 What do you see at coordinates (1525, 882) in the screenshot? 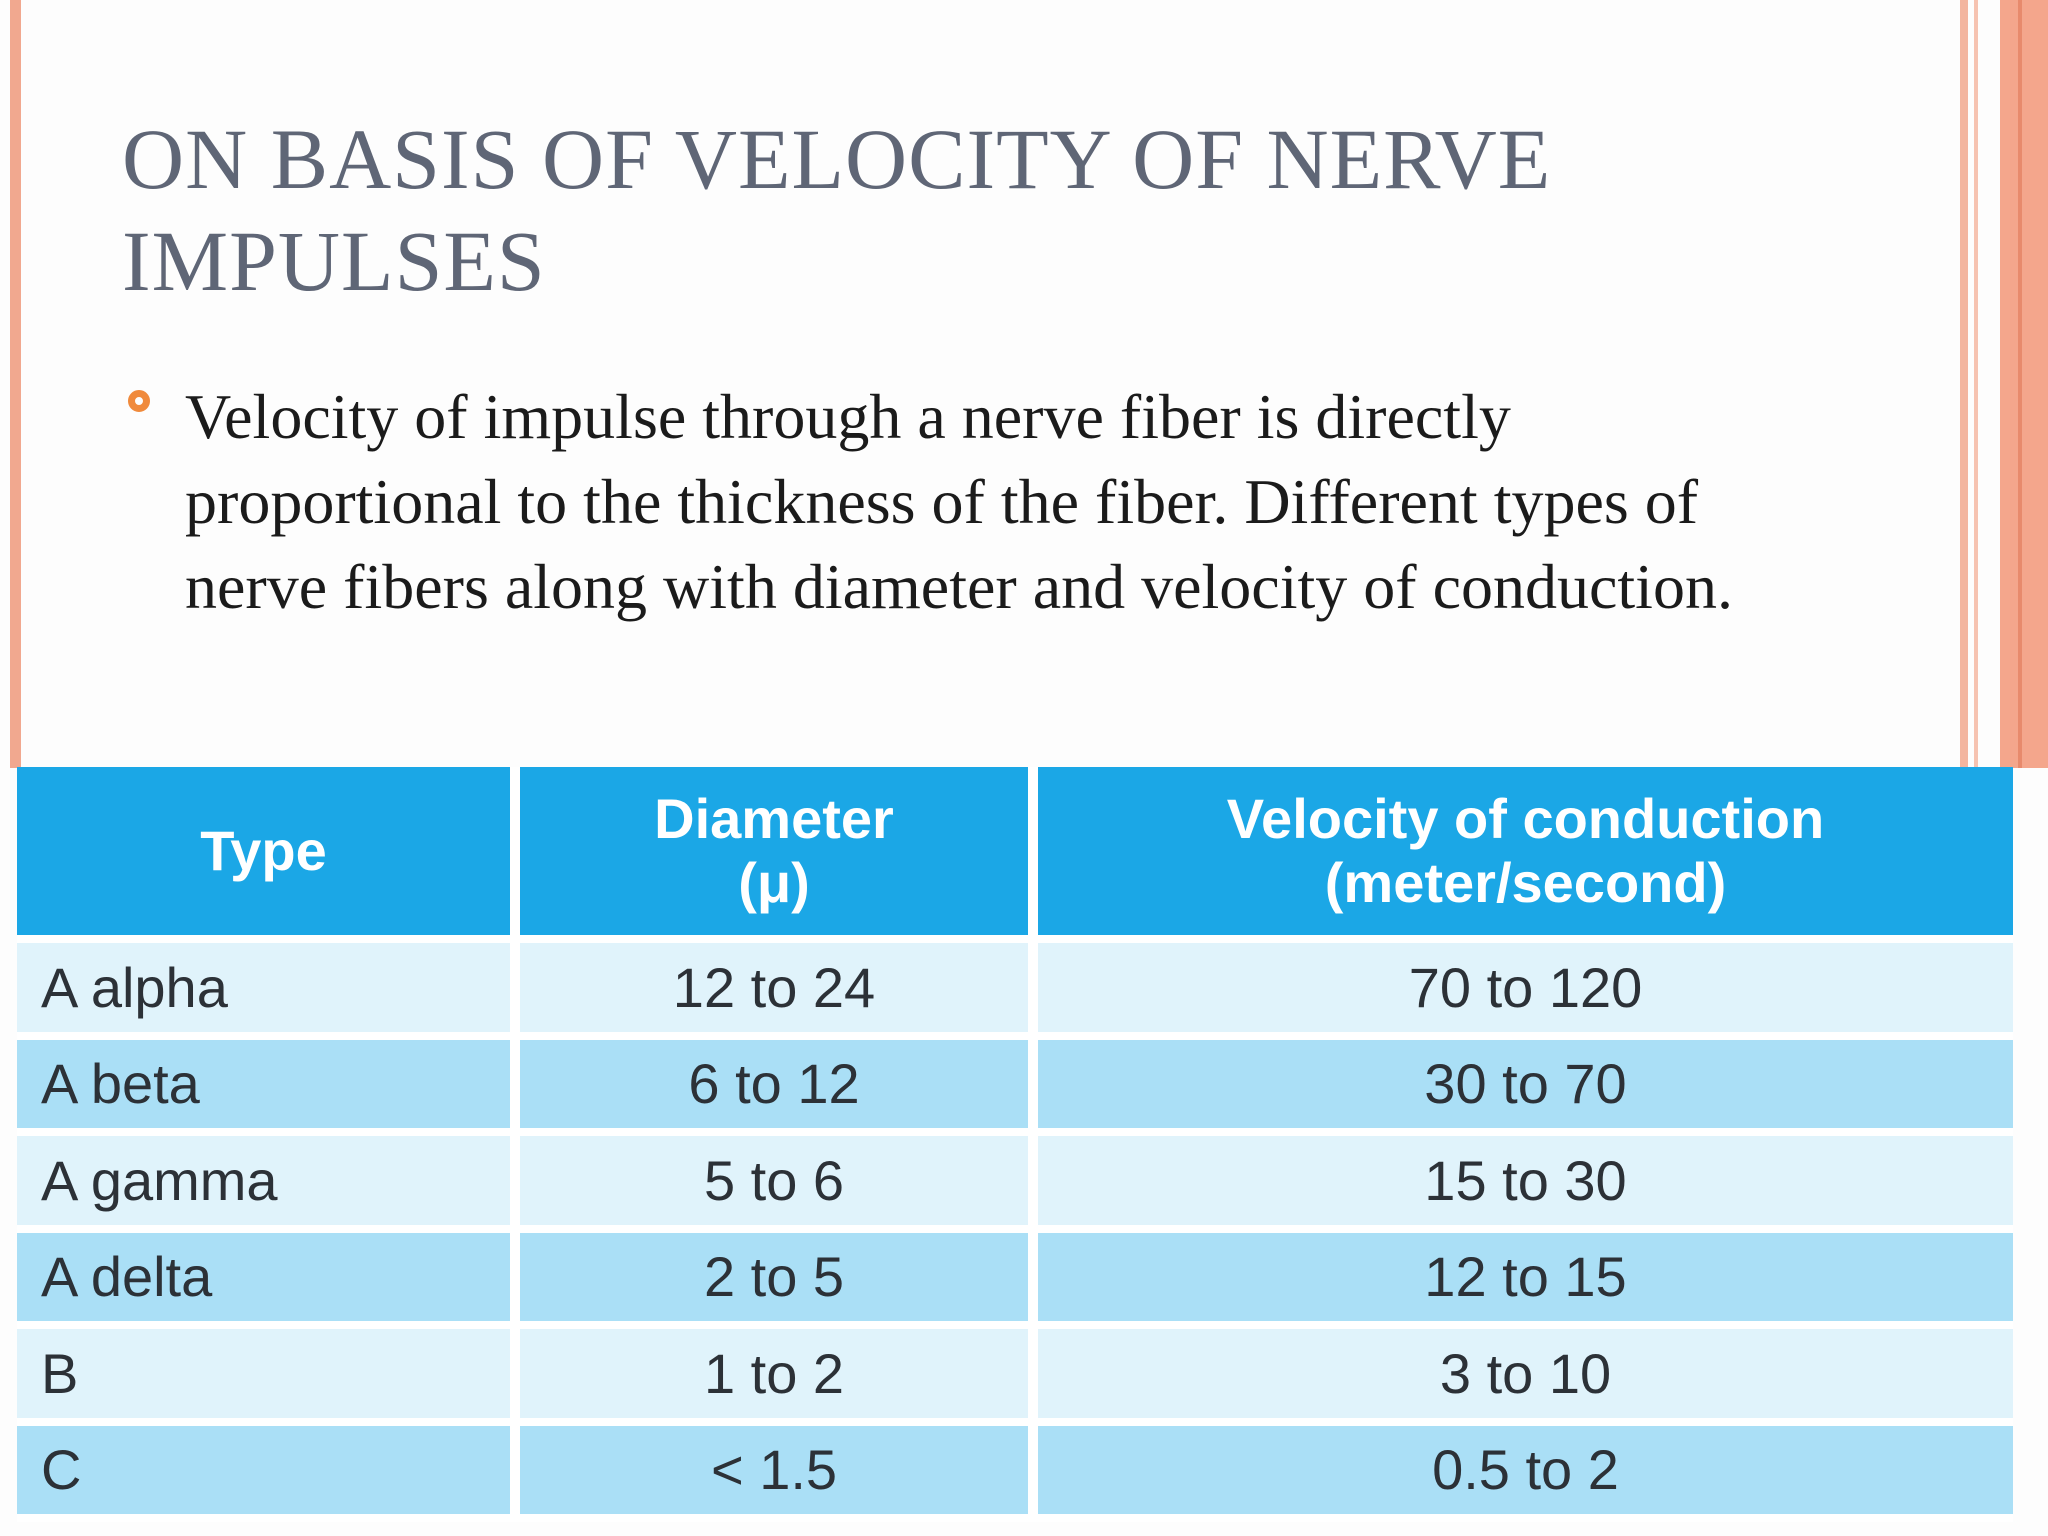
I see `header-velocity-unit: (meter/second)` at bounding box center [1525, 882].